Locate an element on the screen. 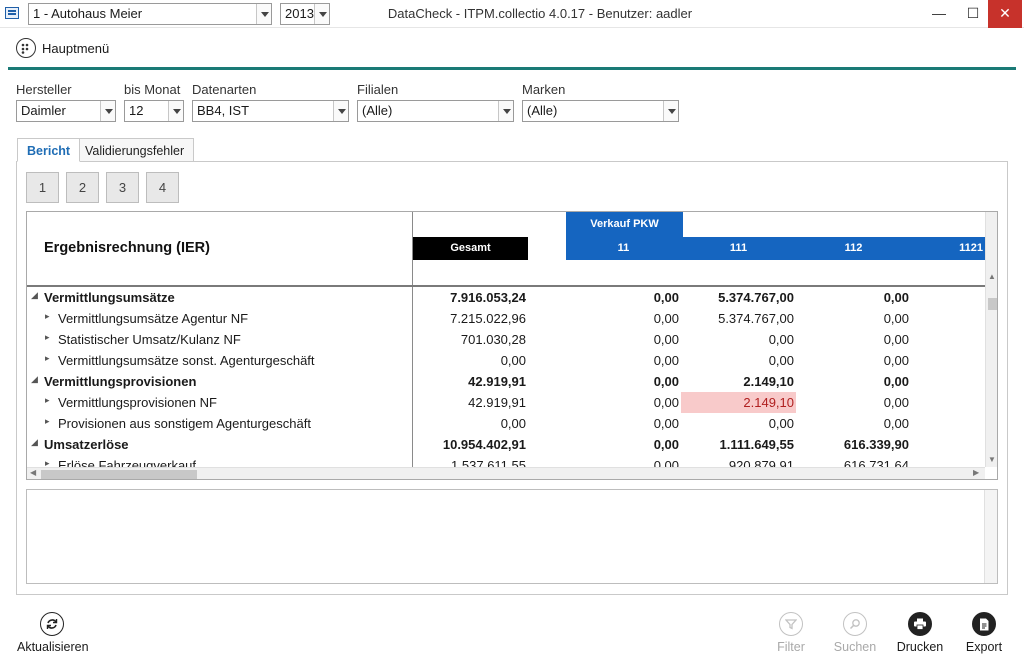 The height and width of the screenshot is (668, 1024). search-button: Suchen is located at coordinates (855, 633).